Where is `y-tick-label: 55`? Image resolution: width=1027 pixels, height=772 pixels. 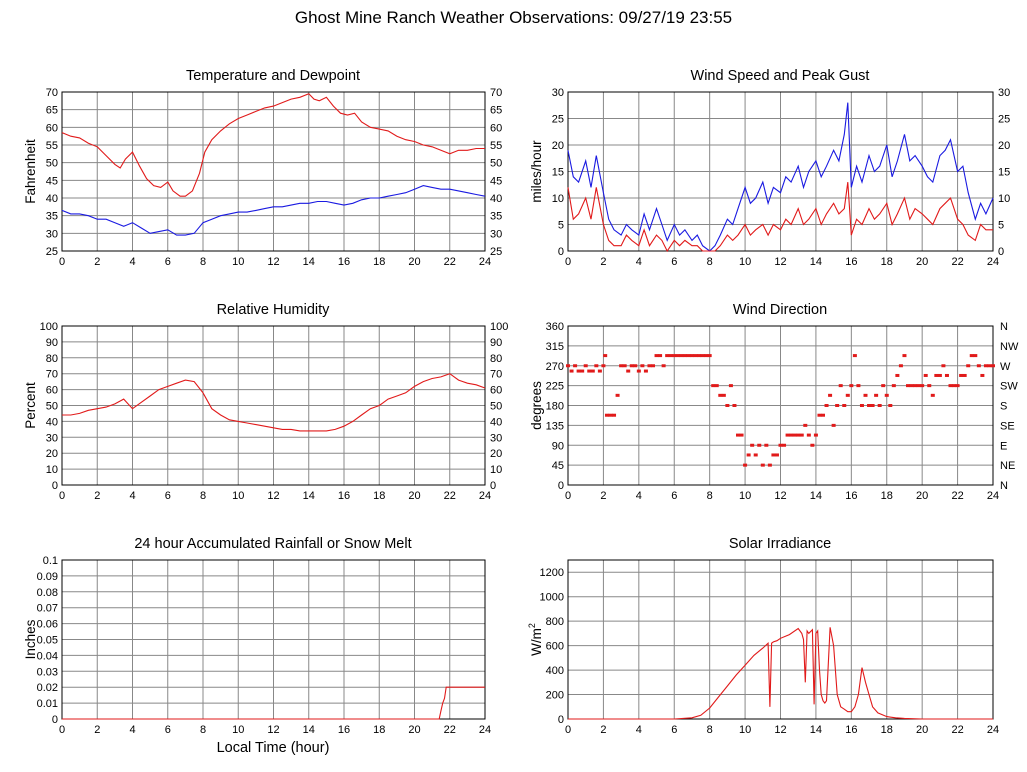
y-tick-label: 55 is located at coordinates (52, 146).